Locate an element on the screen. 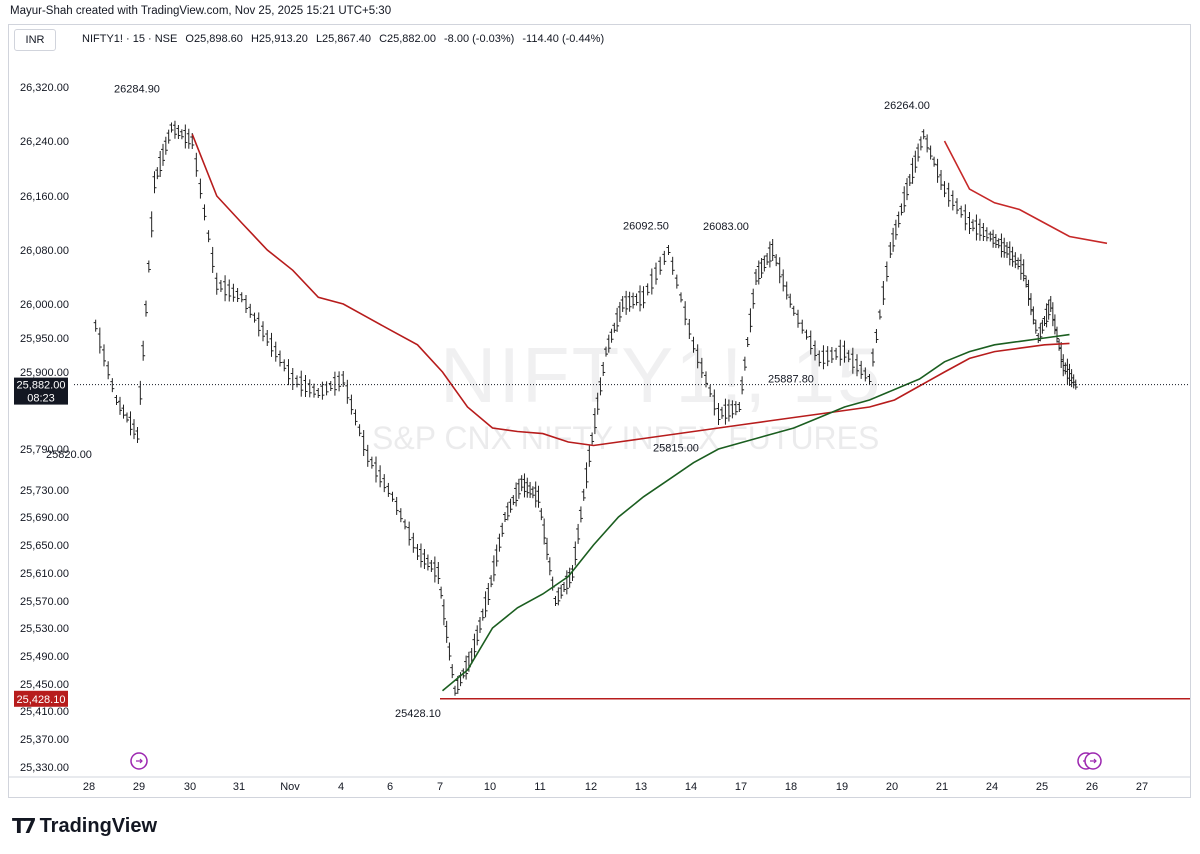  brand-name: TradingView is located at coordinates (98, 825).